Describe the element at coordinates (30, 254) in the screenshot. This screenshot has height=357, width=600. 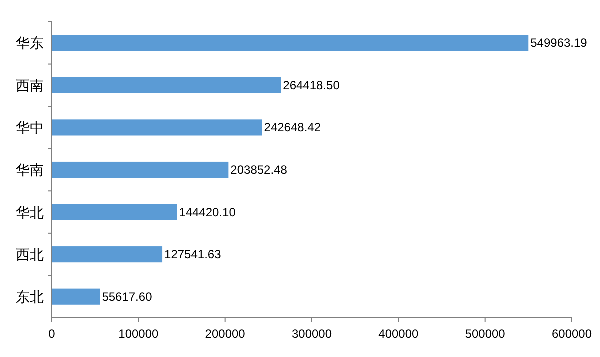
I see `y-tick-label: 西北` at that location.